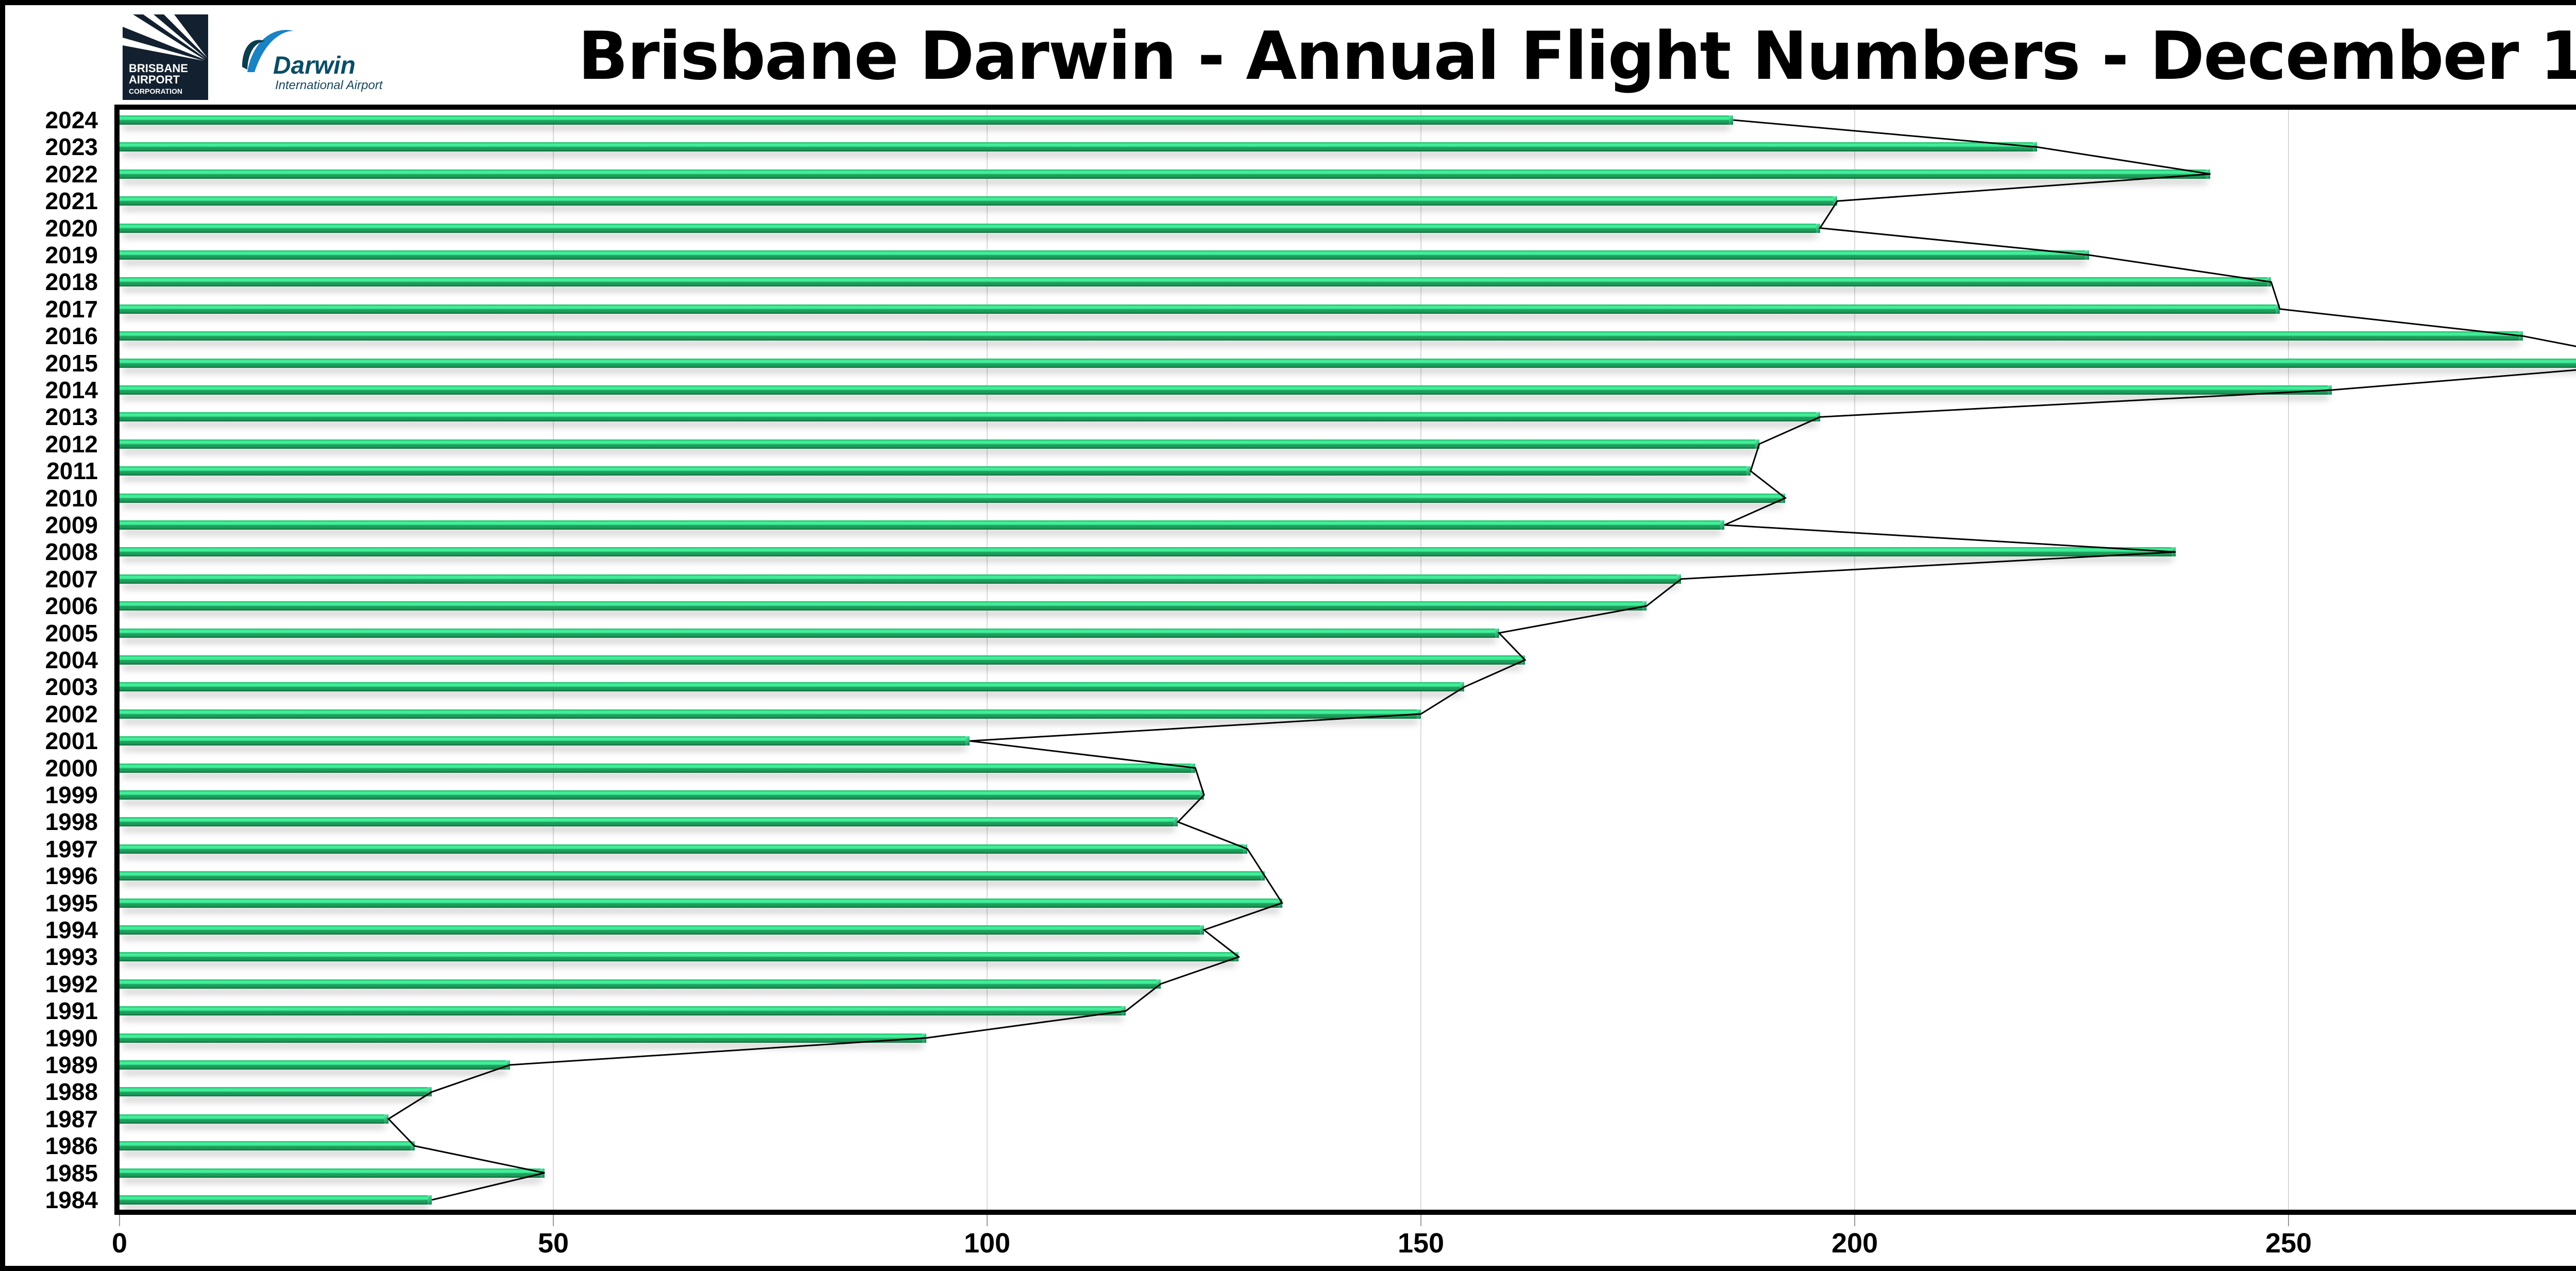 This screenshot has height=1271, width=2576. I want to click on darwin-logo-name: Darwin, so click(314, 65).